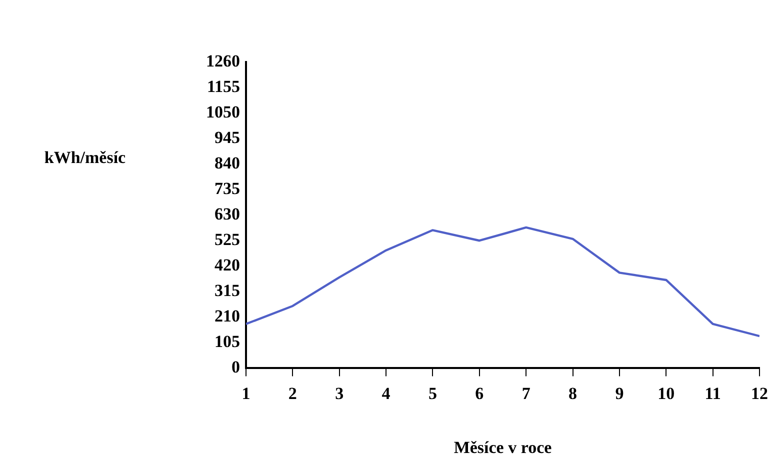 This screenshot has width=776, height=473. Describe the element at coordinates (227, 342) in the screenshot. I see `y-tick-label: 105` at that location.